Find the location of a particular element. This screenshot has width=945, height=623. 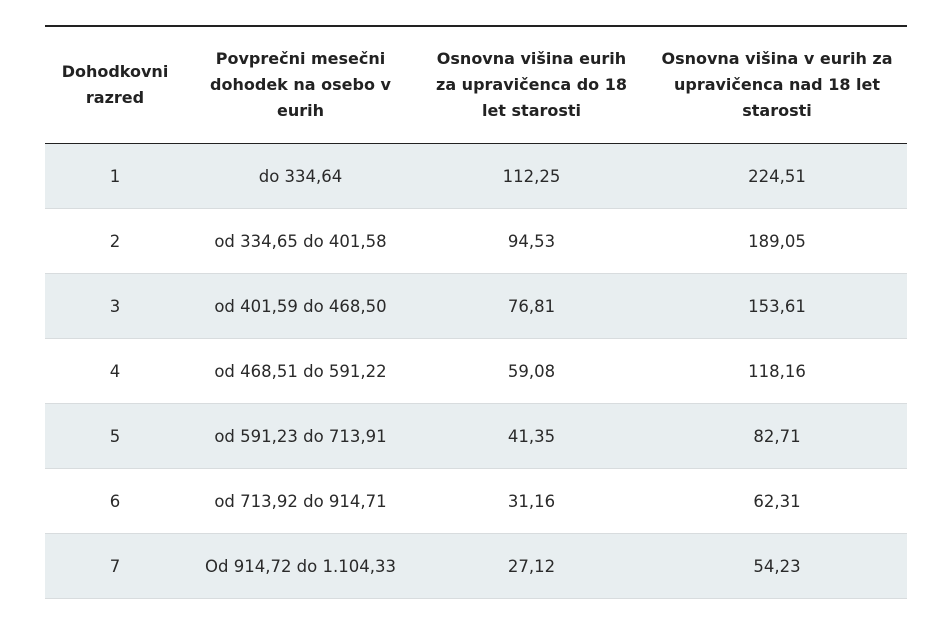

cell-income-range: do 334,64 is located at coordinates (300, 176).